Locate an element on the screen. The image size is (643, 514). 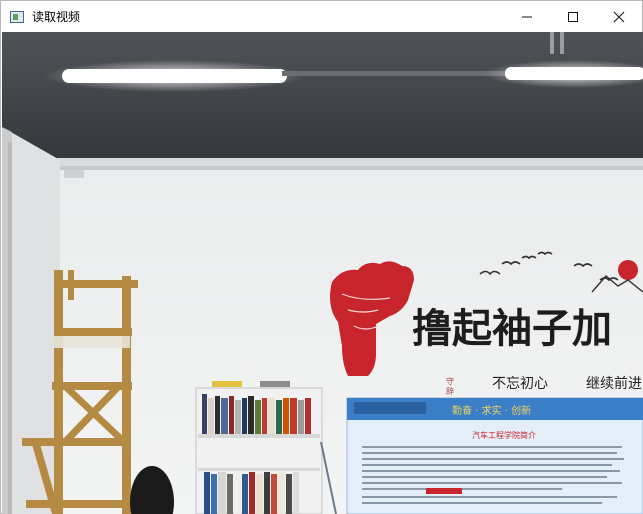
slogan-text: 撸起袖子加 is located at coordinates (512, 328).